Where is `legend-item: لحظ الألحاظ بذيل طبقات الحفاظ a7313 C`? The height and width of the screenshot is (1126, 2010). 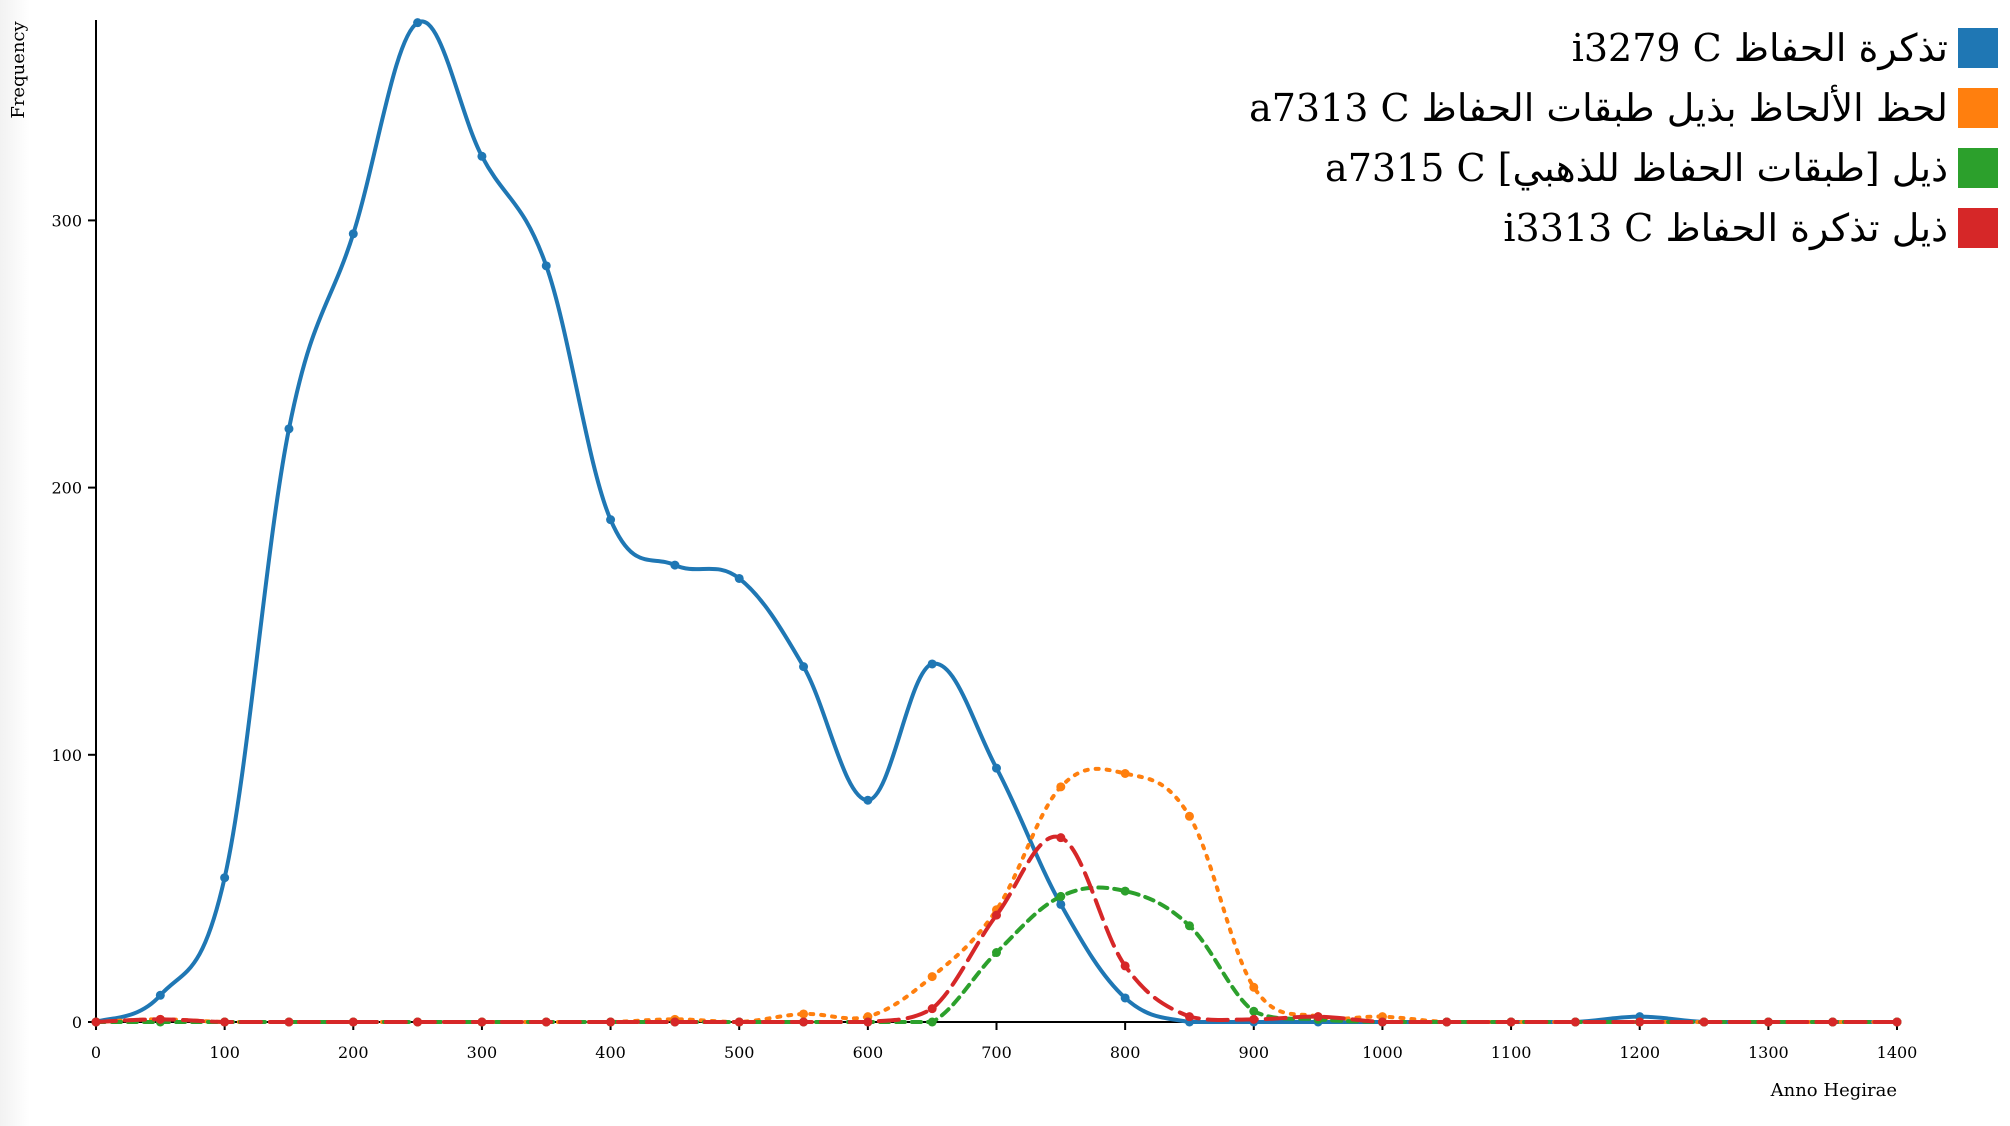
legend-item: لحظ الألحاظ بذيل طبقات الحفاظ a7313 C is located at coordinates (1623, 108).